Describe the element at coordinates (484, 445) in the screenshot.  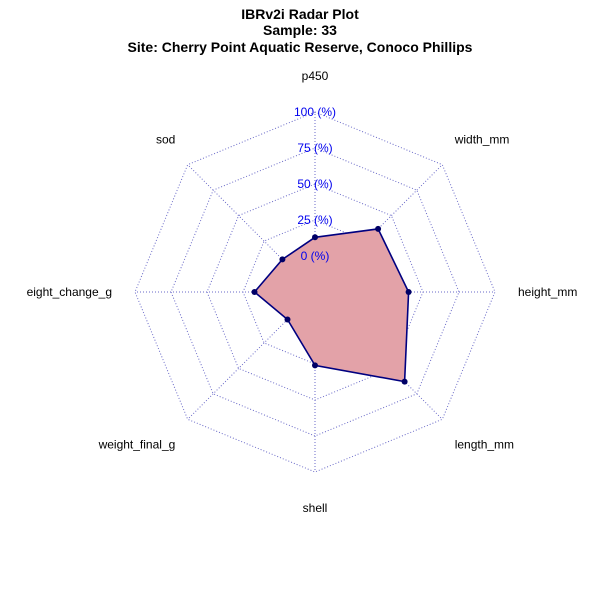
I see `axis-label: length_mm` at that location.